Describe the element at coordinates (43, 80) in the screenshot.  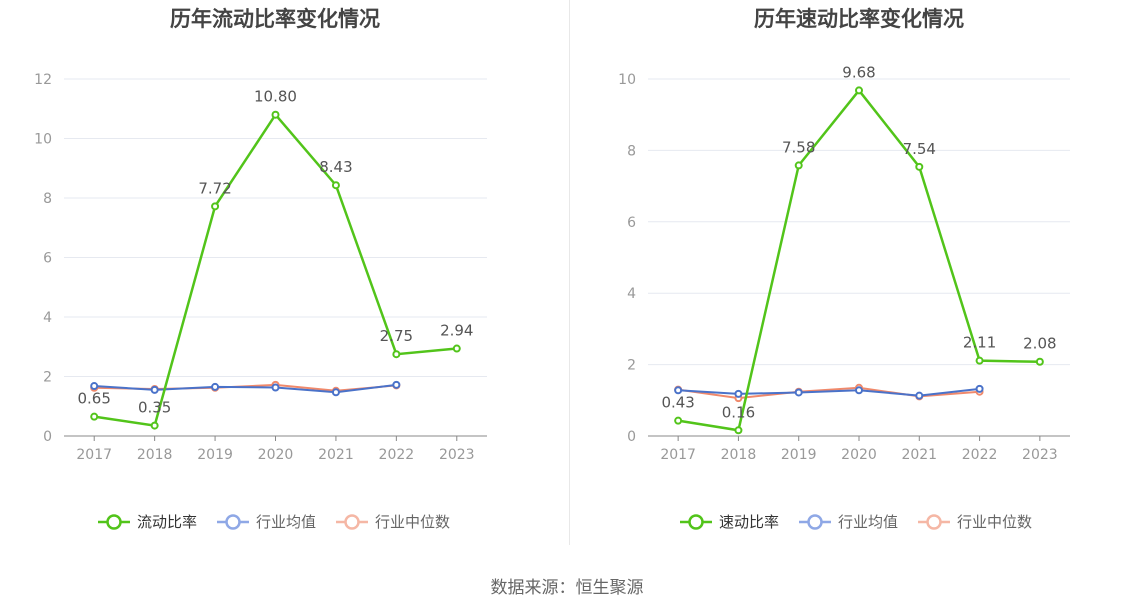
I see `y-tick-label: 12` at that location.